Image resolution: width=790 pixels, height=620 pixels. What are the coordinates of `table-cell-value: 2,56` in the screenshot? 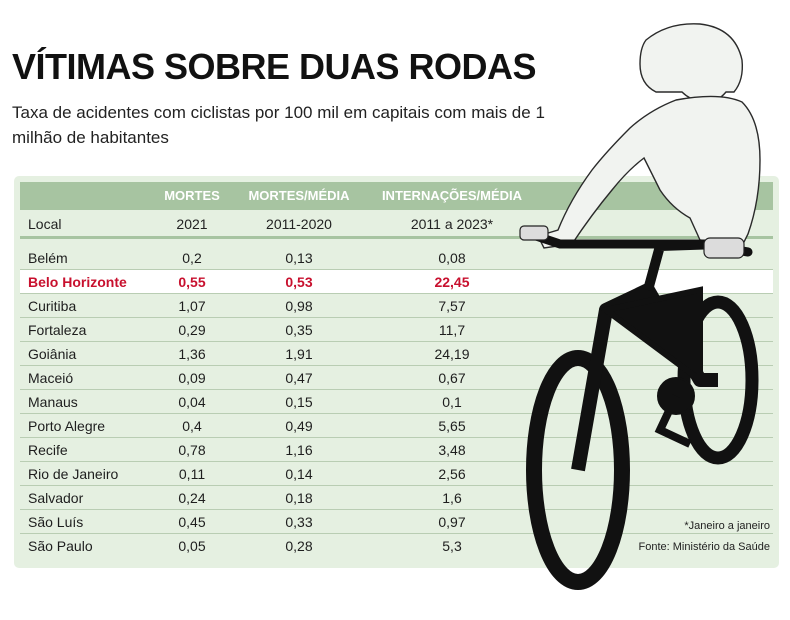 It's located at (452, 474).